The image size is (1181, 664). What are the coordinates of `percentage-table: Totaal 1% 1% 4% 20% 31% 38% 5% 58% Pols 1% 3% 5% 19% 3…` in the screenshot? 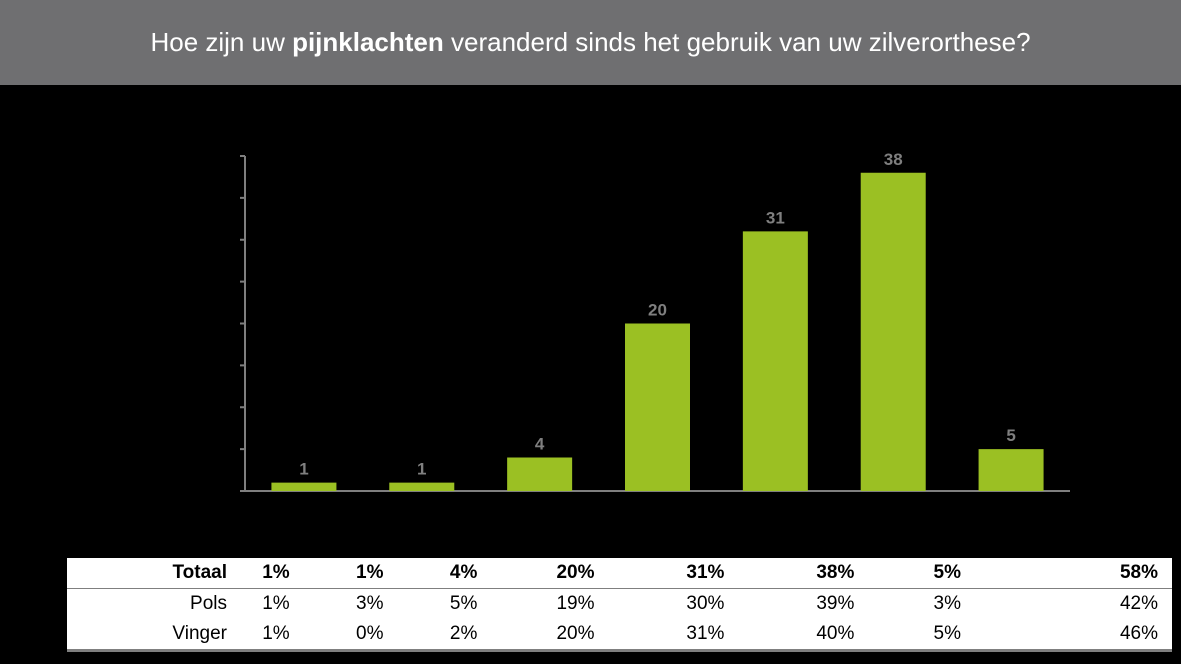 It's located at (619, 605).